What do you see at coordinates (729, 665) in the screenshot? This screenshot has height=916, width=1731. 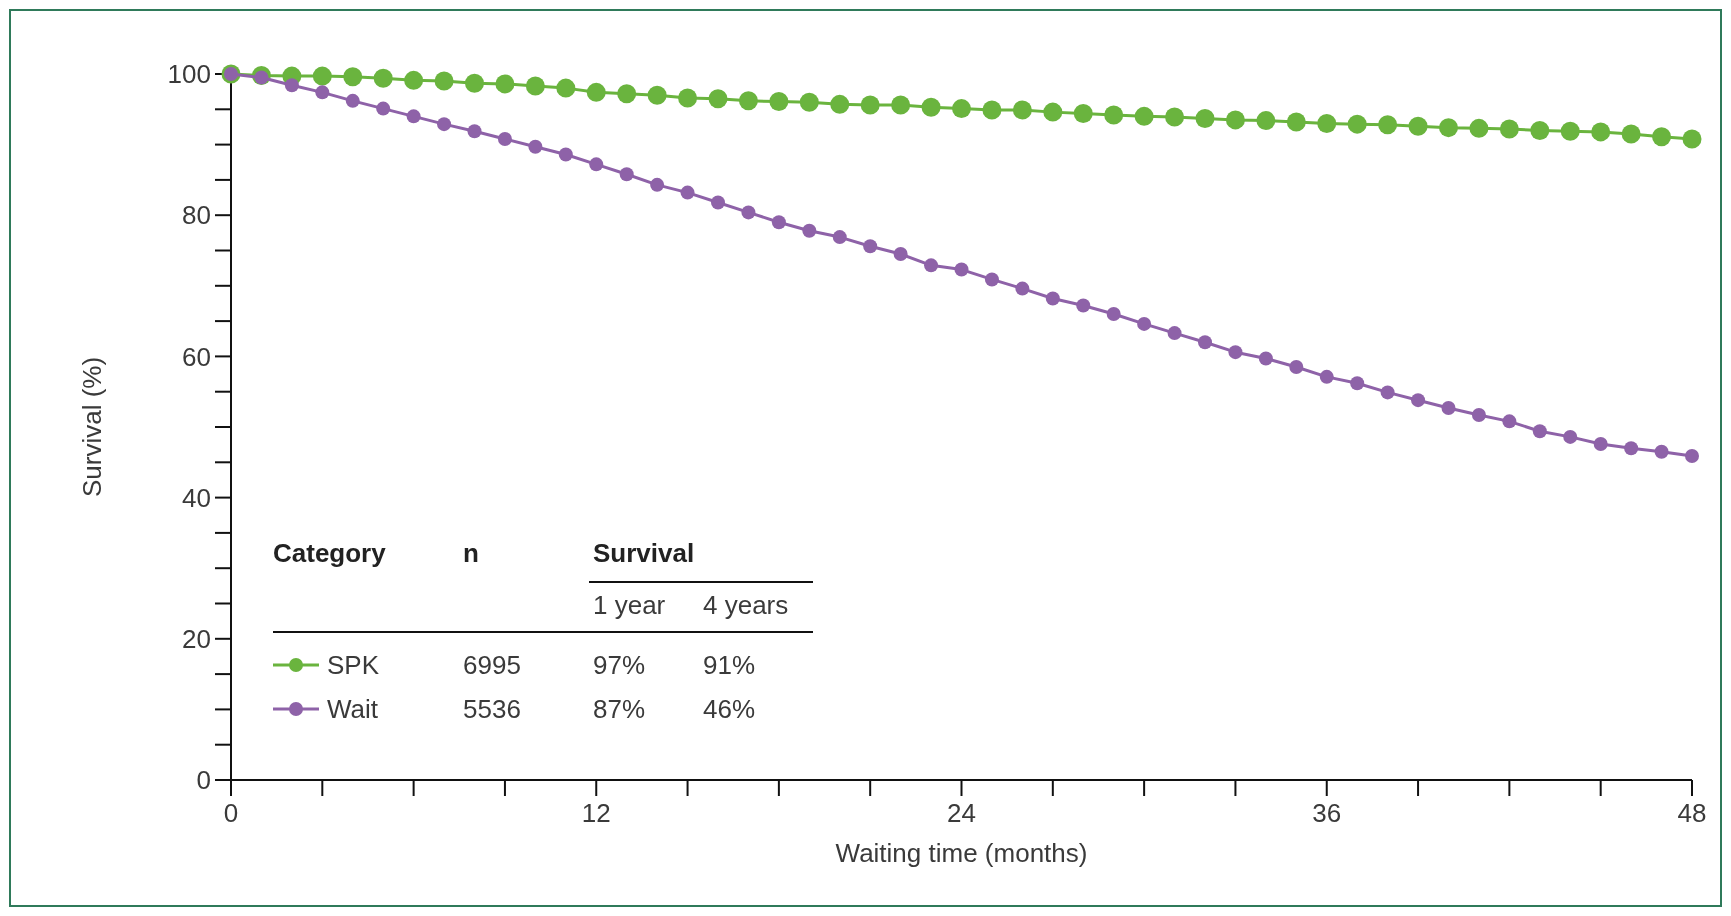 I see `annotation: 91%` at bounding box center [729, 665].